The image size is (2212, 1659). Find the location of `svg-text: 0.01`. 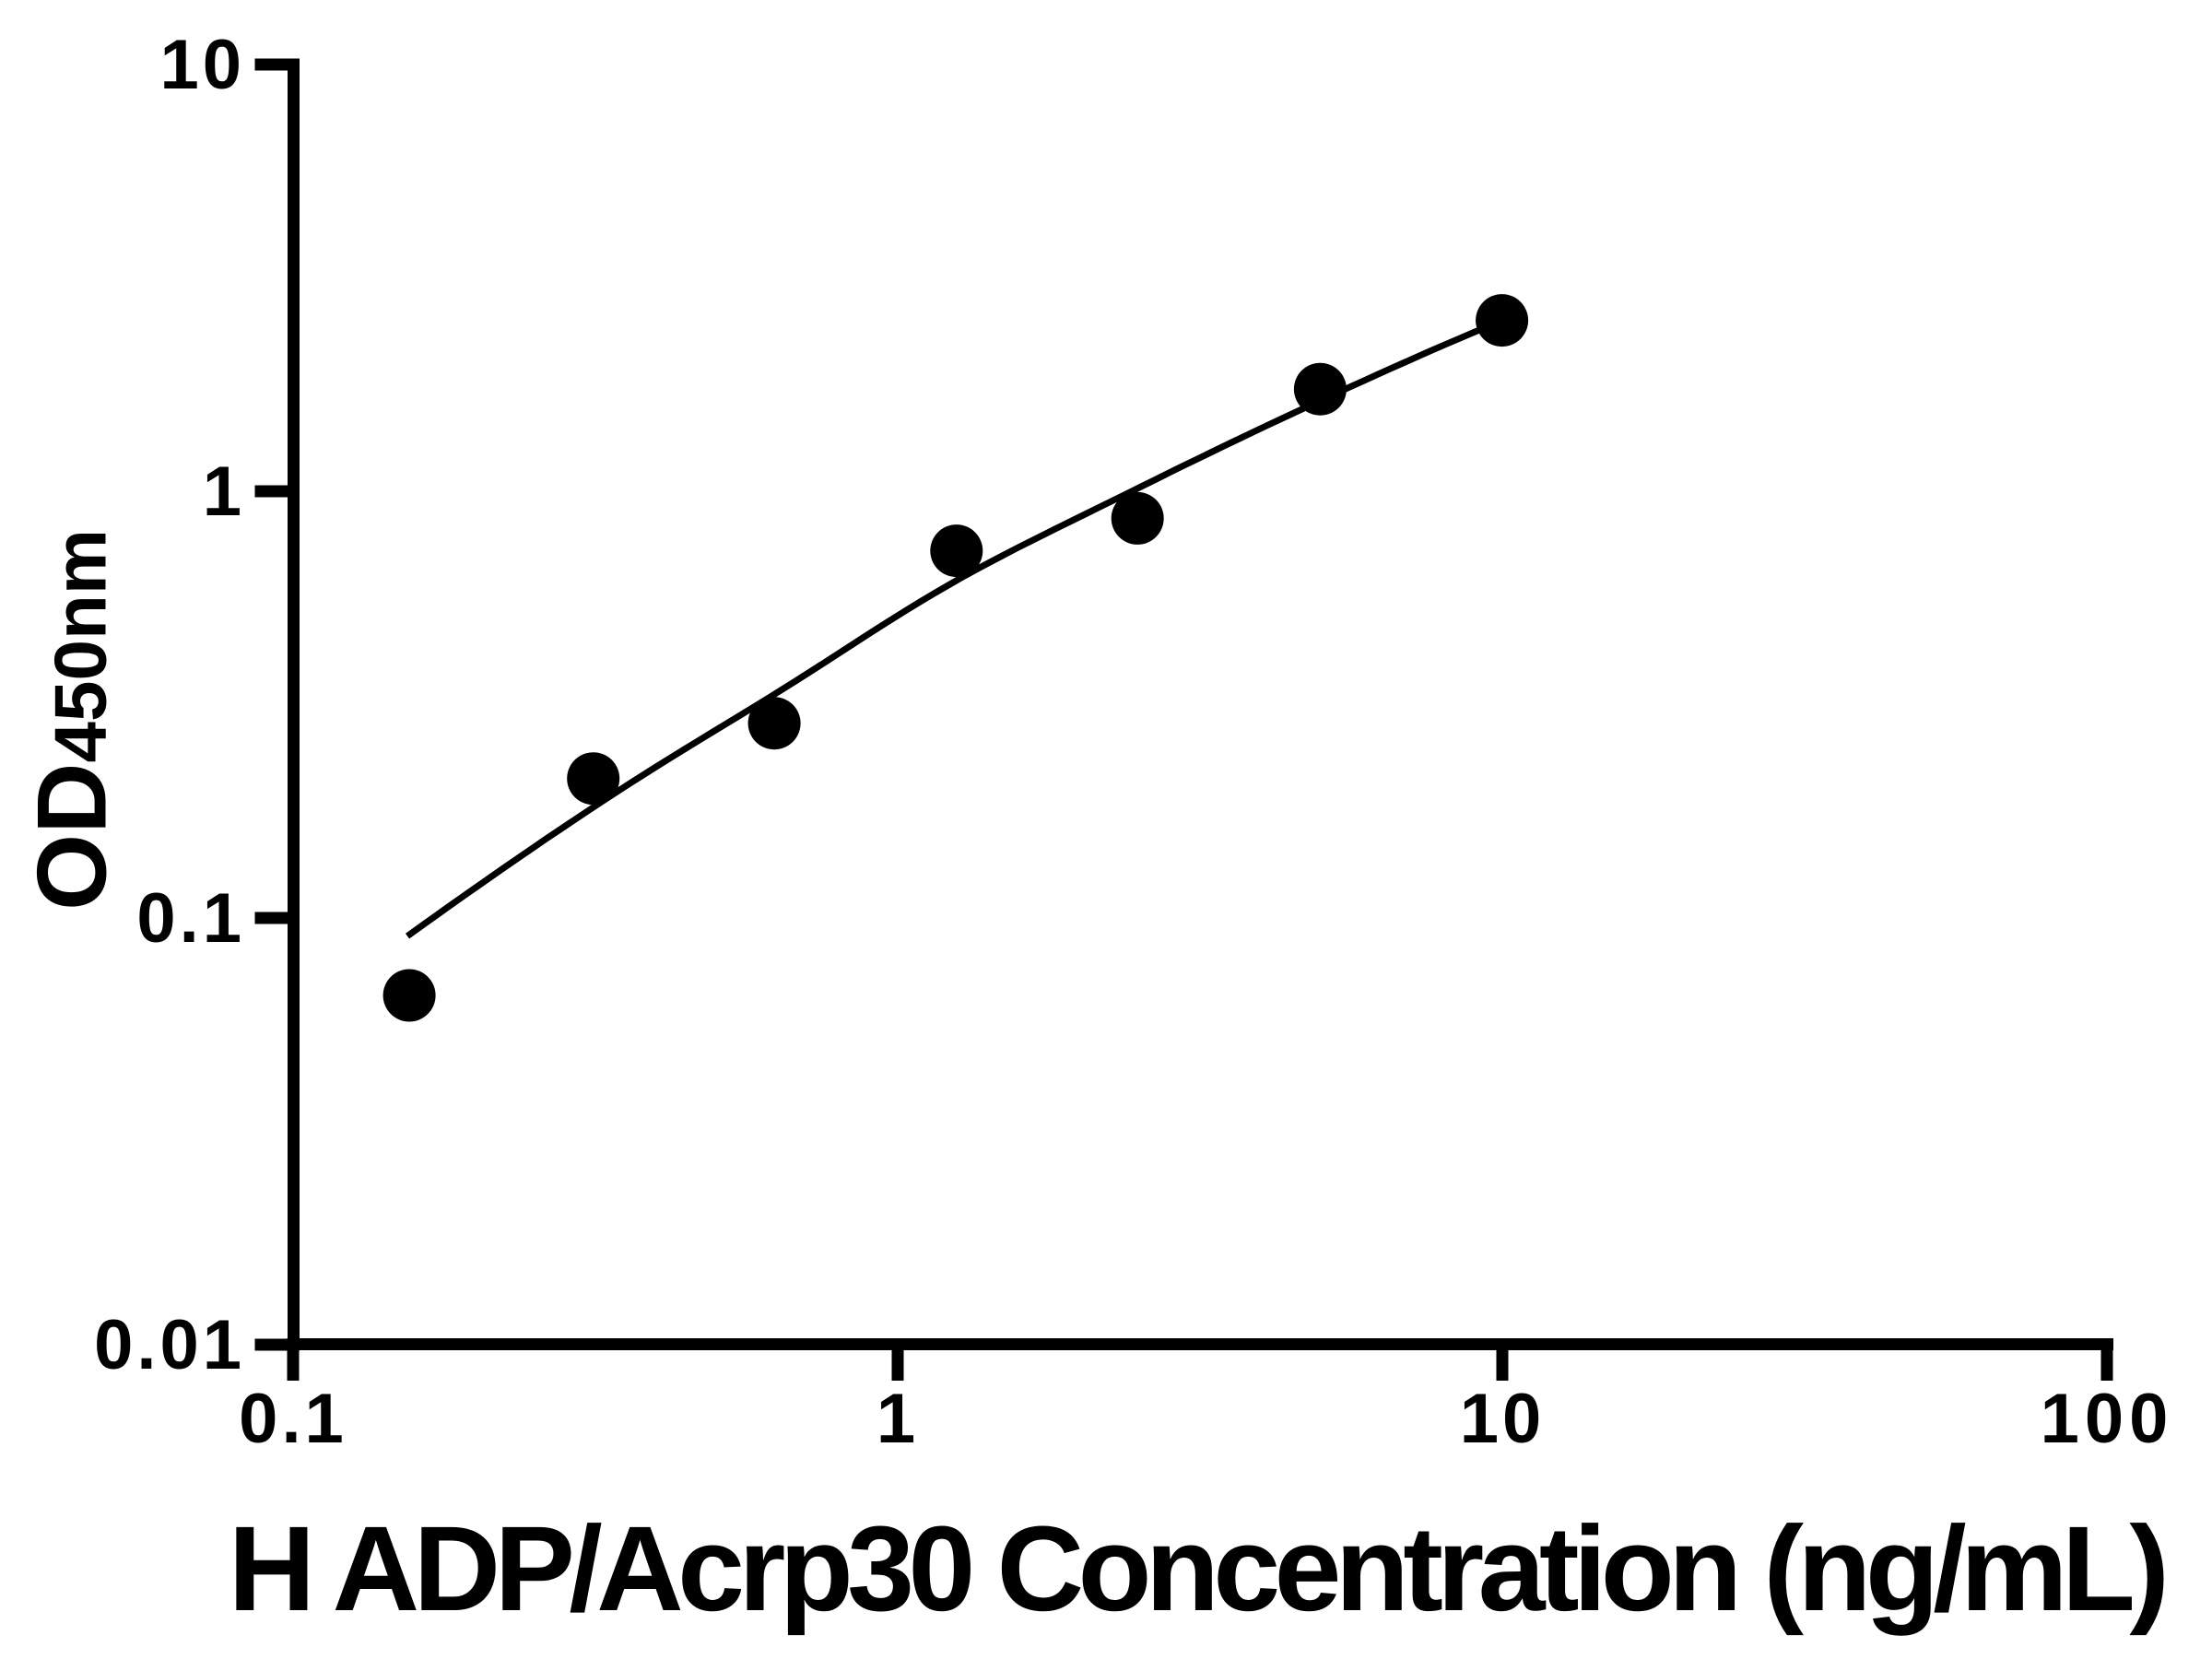

svg-text: 0.01 is located at coordinates (169, 1345).